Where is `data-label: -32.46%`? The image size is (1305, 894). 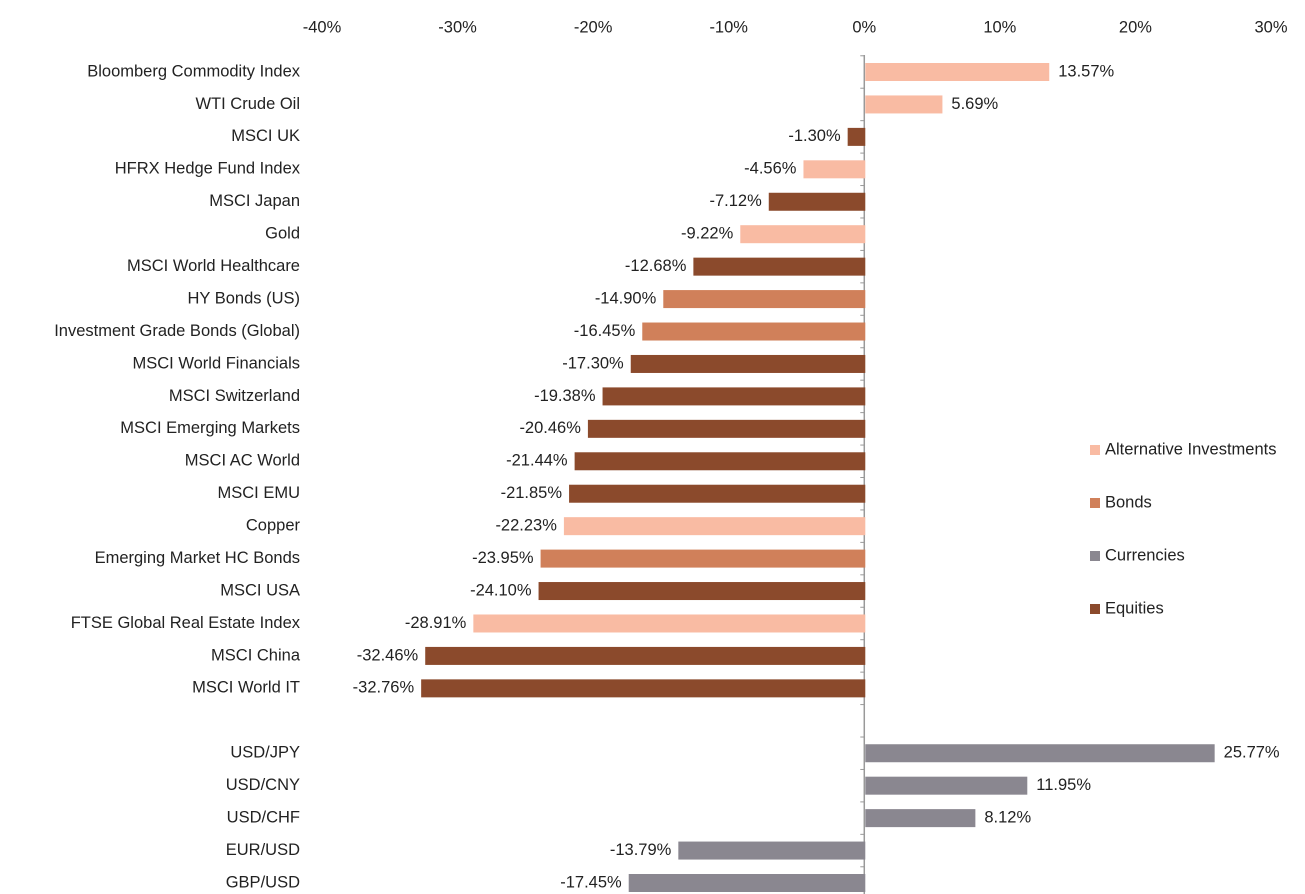 data-label: -32.46% is located at coordinates (388, 655).